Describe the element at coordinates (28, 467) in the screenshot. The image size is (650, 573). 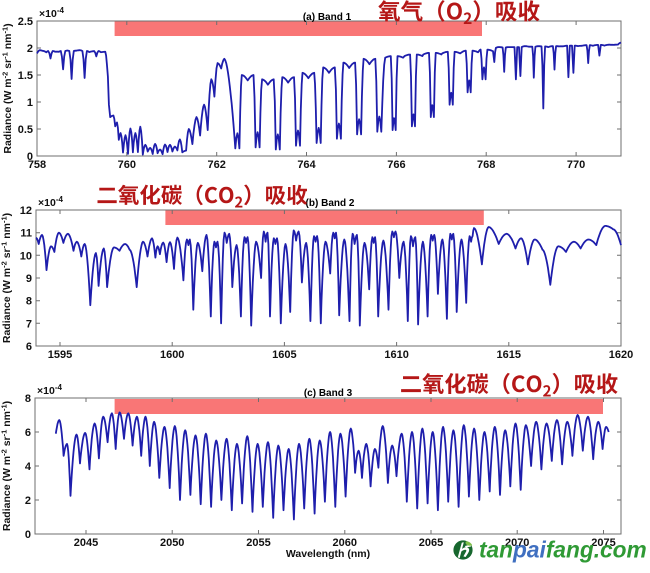
I see `svg-text: 4` at that location.